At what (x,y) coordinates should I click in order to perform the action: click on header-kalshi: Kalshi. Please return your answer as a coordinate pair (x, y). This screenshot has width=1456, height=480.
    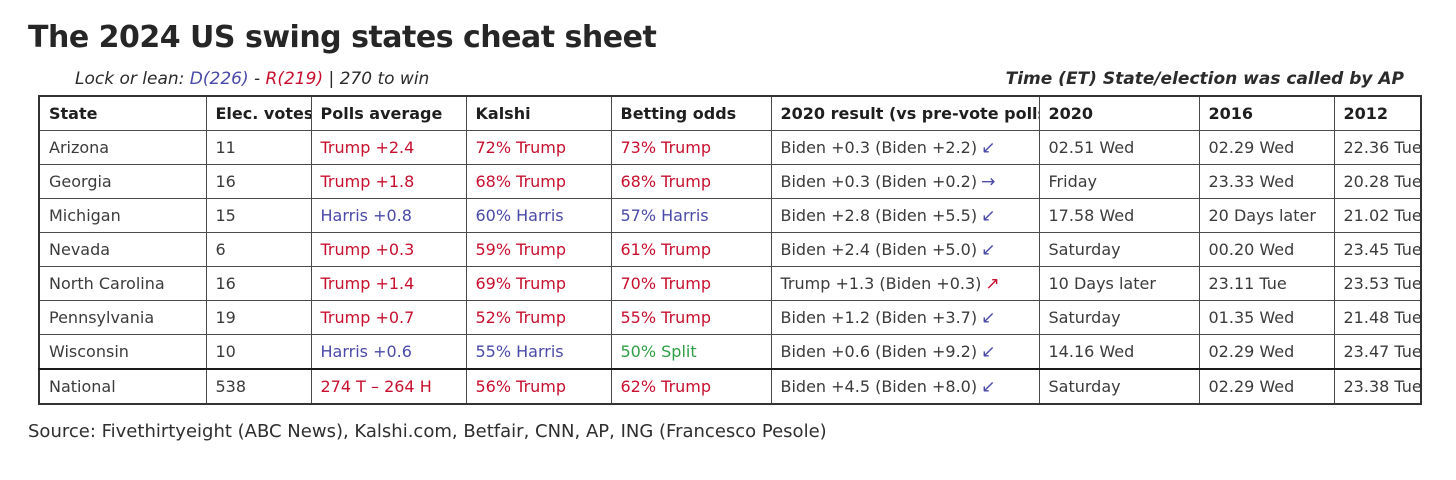
    Looking at the image, I should click on (538, 113).